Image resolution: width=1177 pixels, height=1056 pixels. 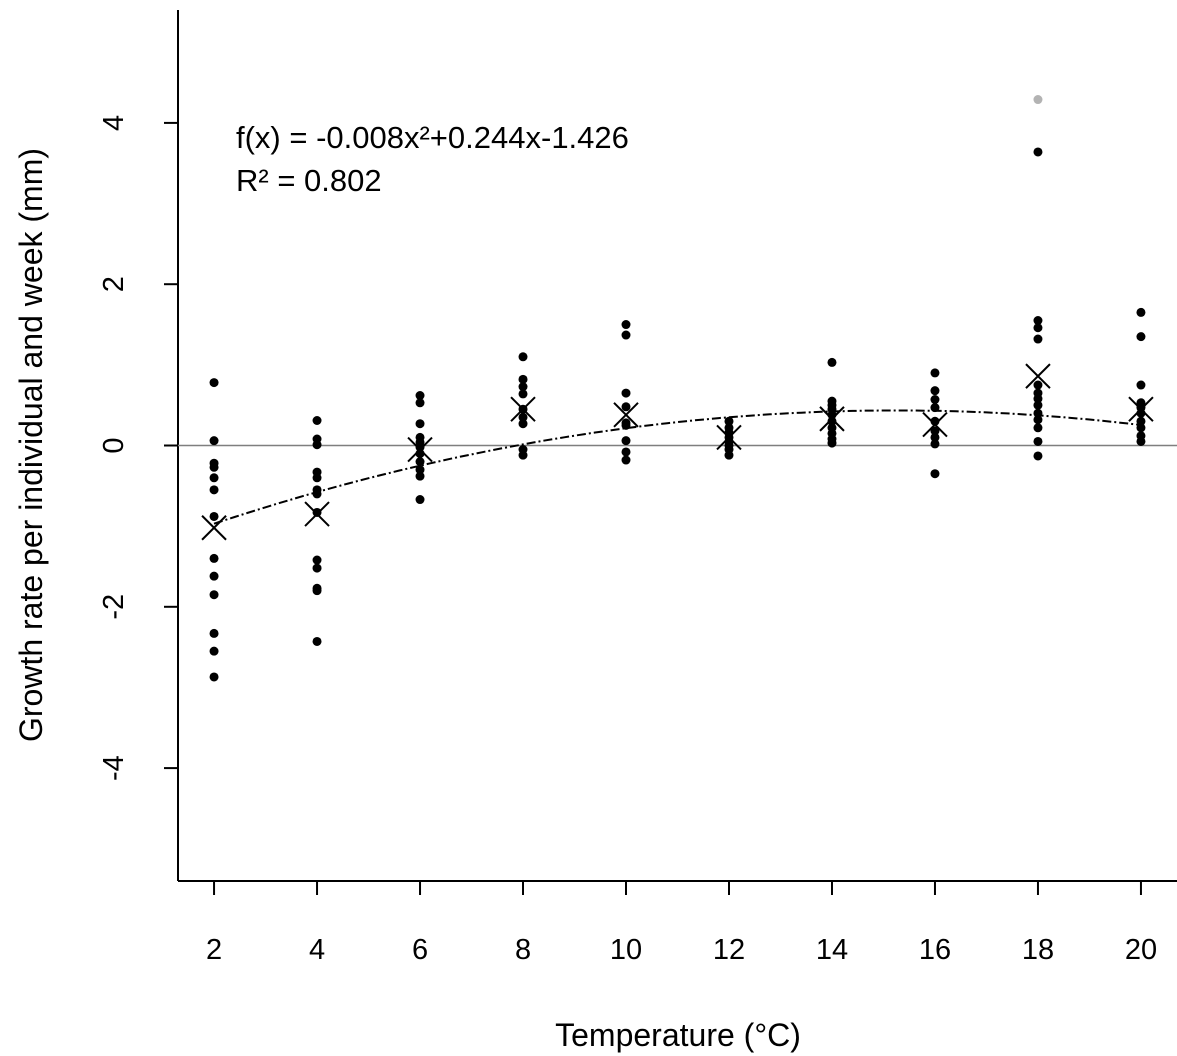 I want to click on r-squared-annotation: R² = 0.802, so click(x=309, y=180).